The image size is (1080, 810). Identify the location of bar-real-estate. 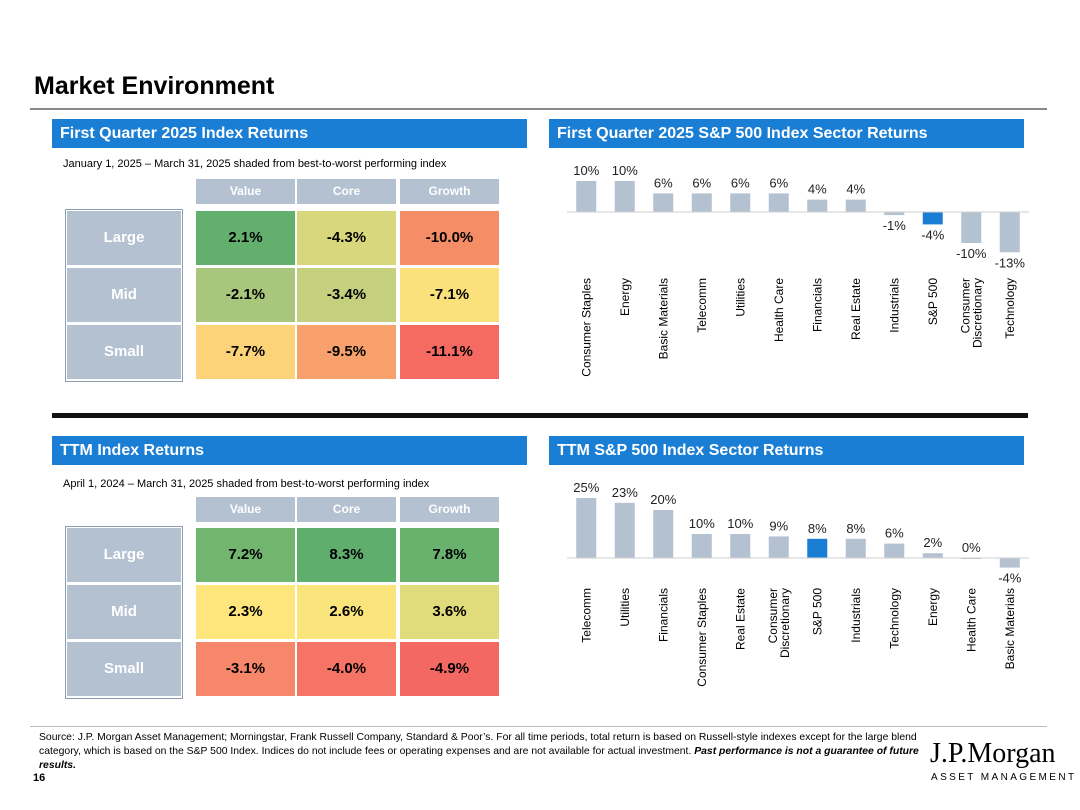
(855, 205).